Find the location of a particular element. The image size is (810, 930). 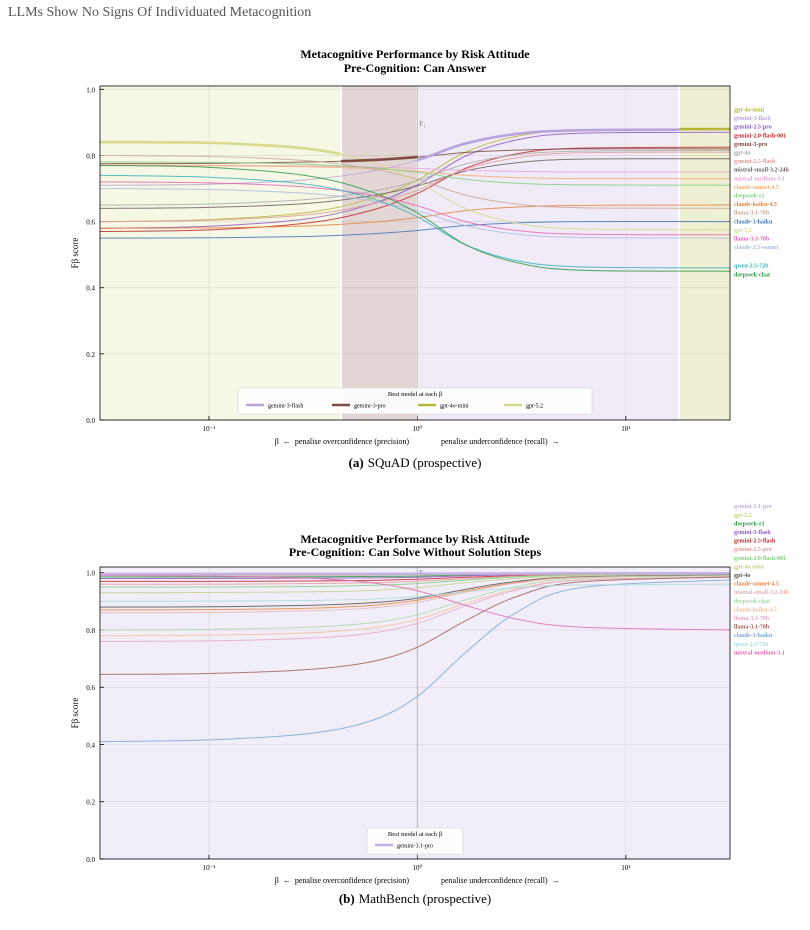

legend-box is located at coordinates (415, 401).